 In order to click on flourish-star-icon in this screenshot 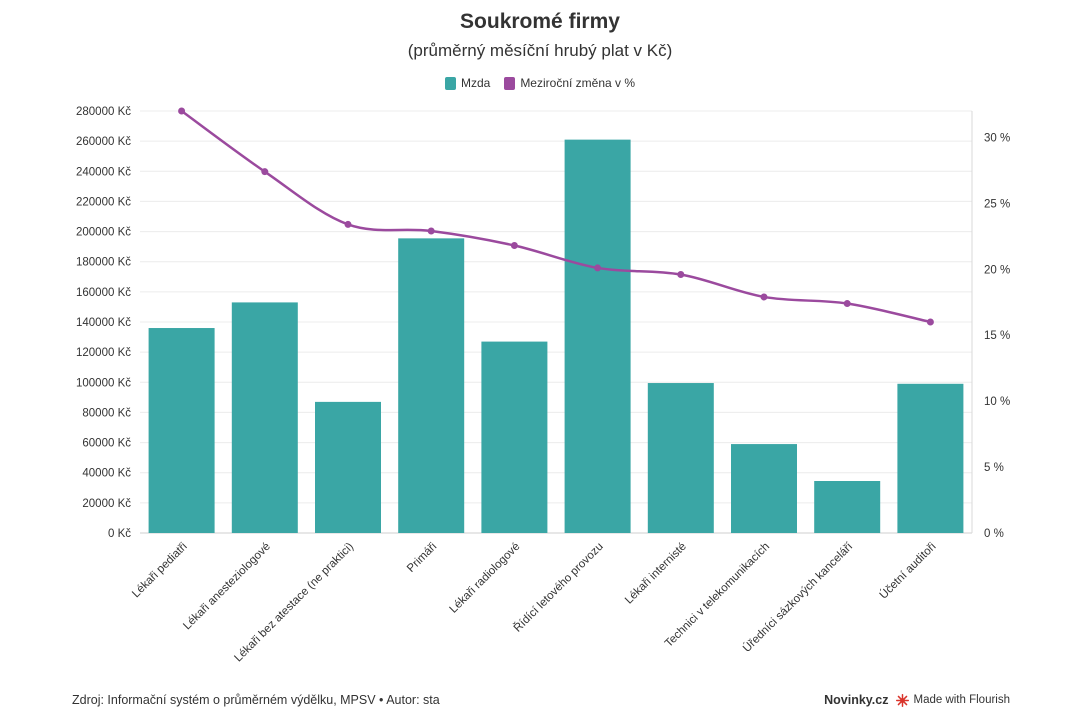, I will do `click(903, 700)`.